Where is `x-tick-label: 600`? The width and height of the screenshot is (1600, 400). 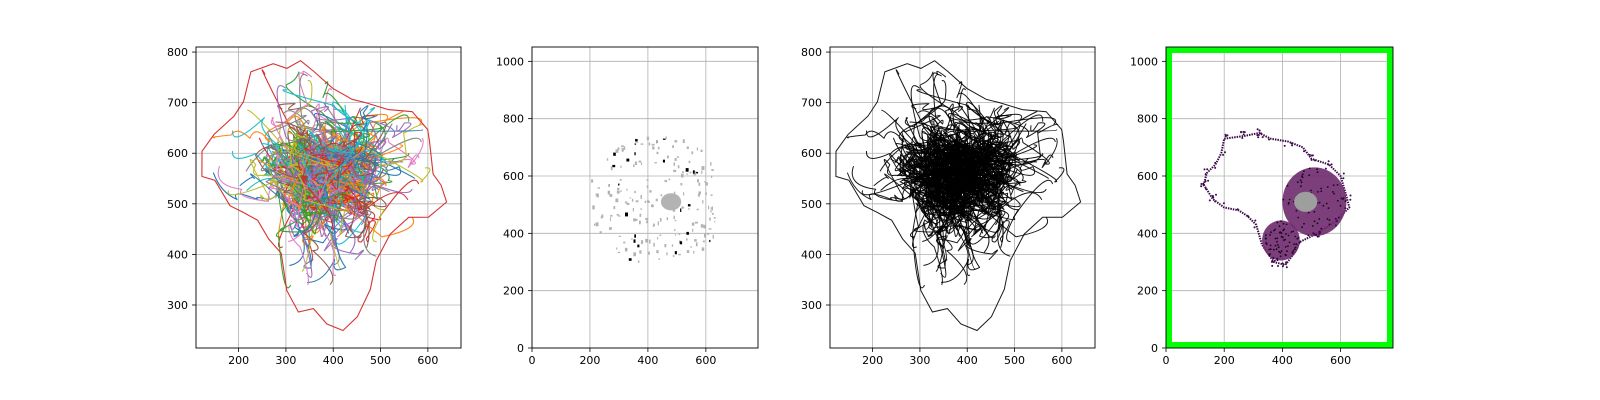
x-tick-label: 600 is located at coordinates (1340, 360).